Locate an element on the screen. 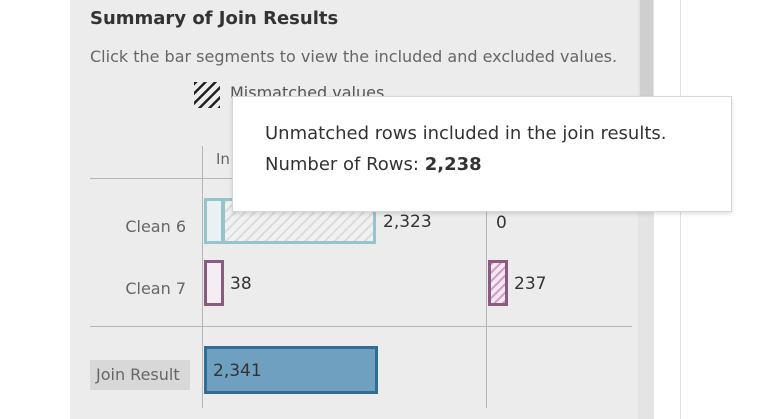 This screenshot has width=782, height=419. row-label-clean-7: Clean 7 is located at coordinates (155, 288).